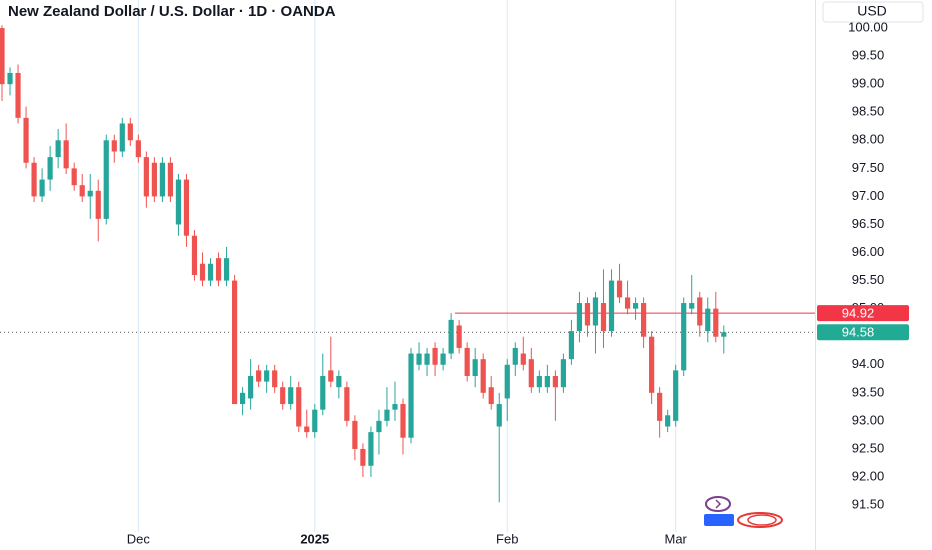 The width and height of the screenshot is (932, 550). What do you see at coordinates (858, 332) in the screenshot?
I see `price-label: 94.58` at bounding box center [858, 332].